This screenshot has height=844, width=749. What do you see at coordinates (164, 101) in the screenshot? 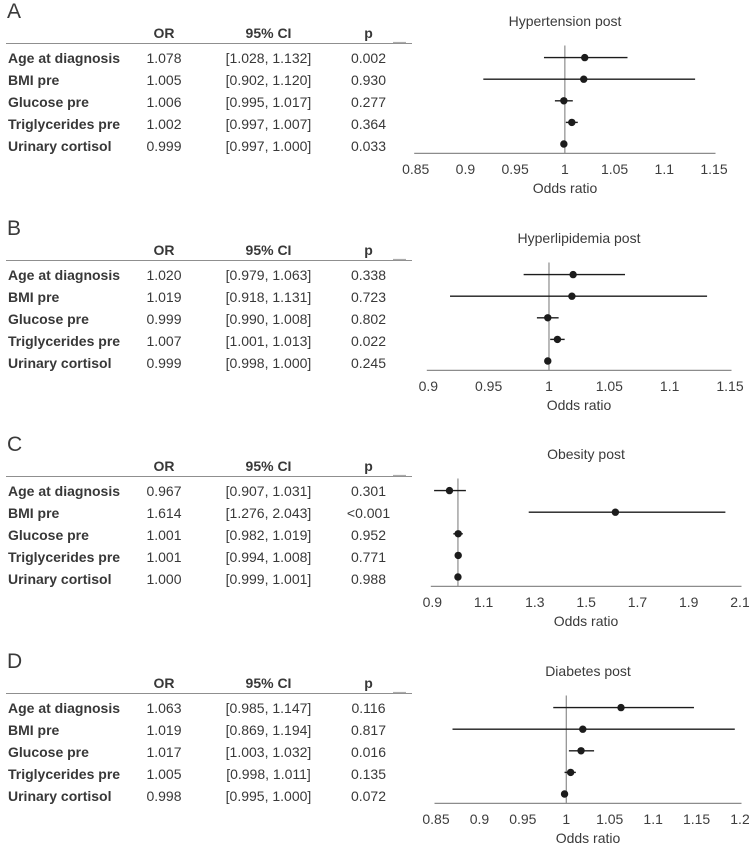
I see `or-value: 1.006` at bounding box center [164, 101].